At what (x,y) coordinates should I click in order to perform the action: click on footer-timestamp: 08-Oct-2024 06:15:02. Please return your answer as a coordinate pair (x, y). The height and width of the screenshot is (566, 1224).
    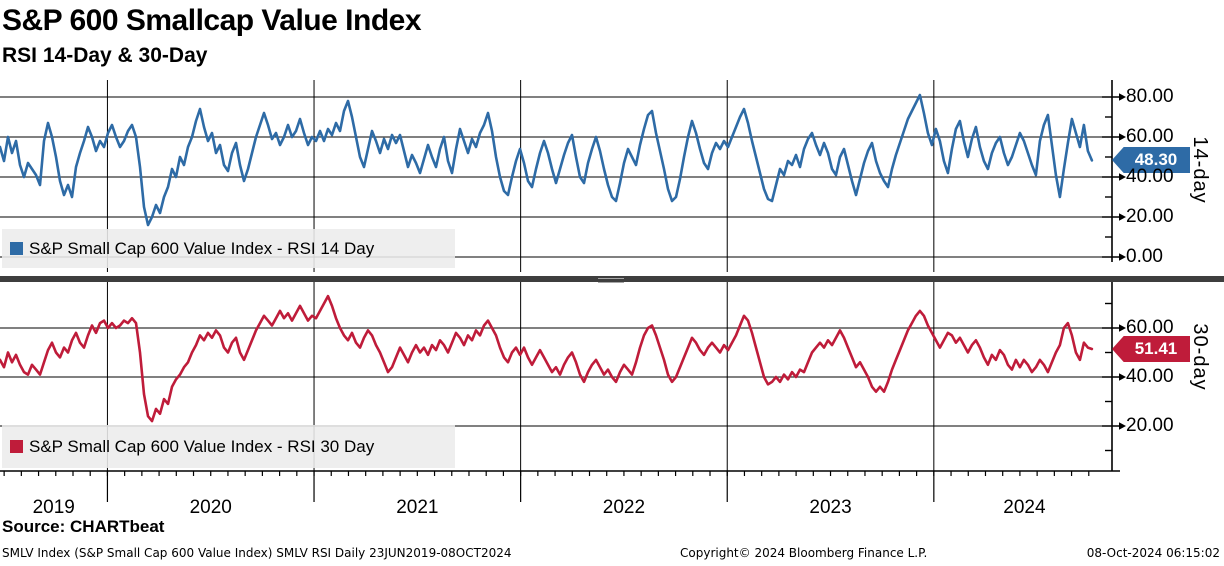
    Looking at the image, I should click on (1153, 553).